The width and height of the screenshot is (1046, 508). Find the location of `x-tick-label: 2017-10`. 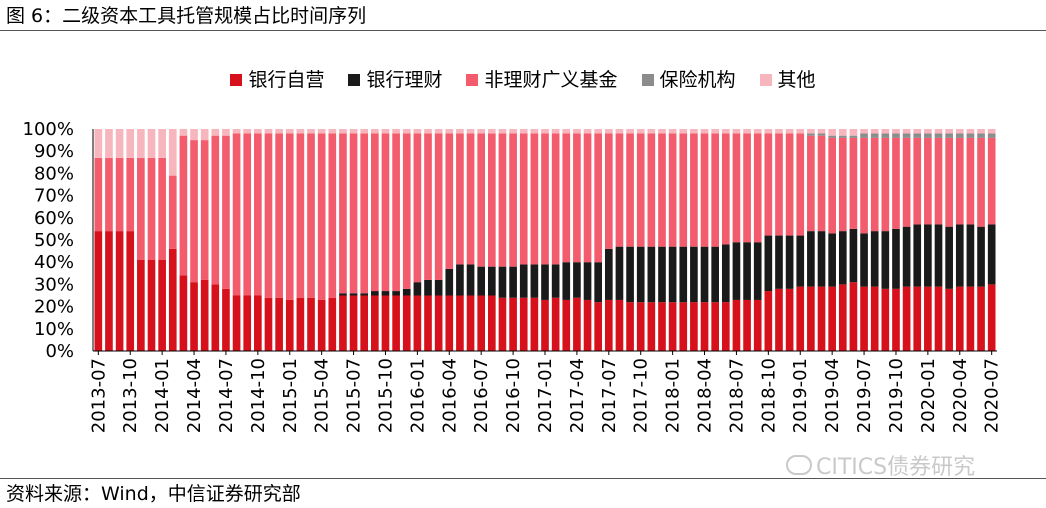

x-tick-label: 2017-10 is located at coordinates (641, 395).